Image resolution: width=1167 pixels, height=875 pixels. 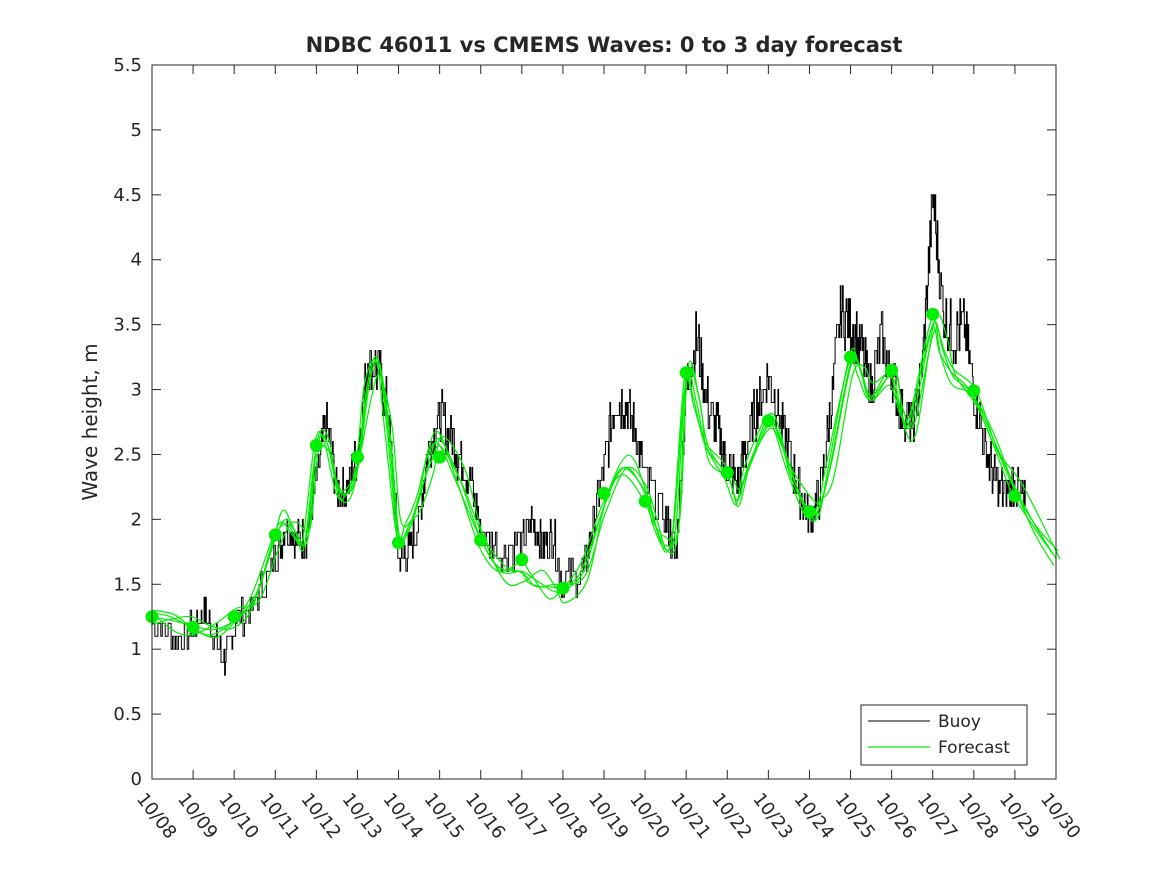 What do you see at coordinates (90, 421) in the screenshot?
I see `y-axis-label: Wave height, m` at bounding box center [90, 421].